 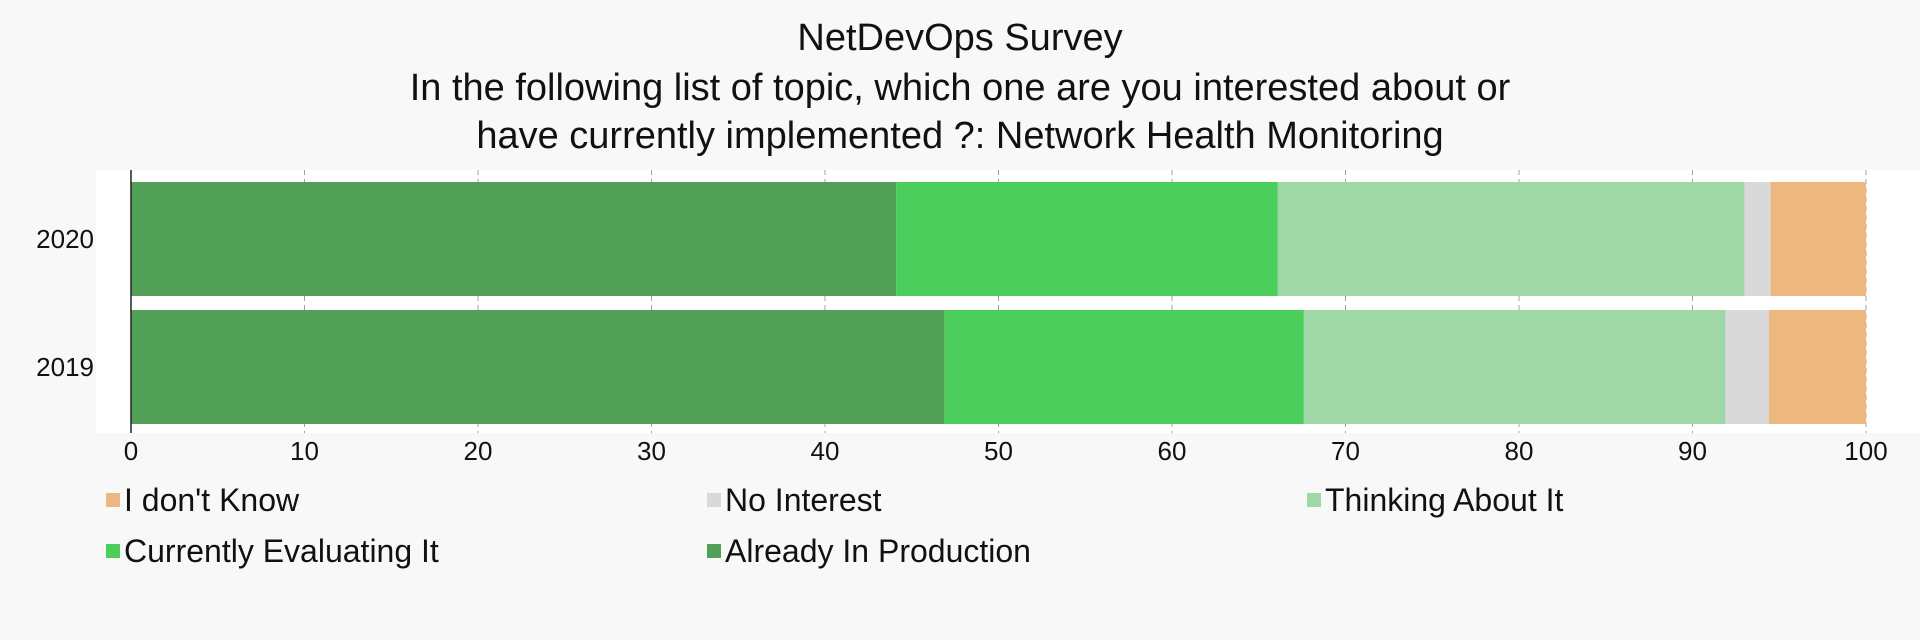 I want to click on category-labels: 2020 2019, so click(x=65, y=303).